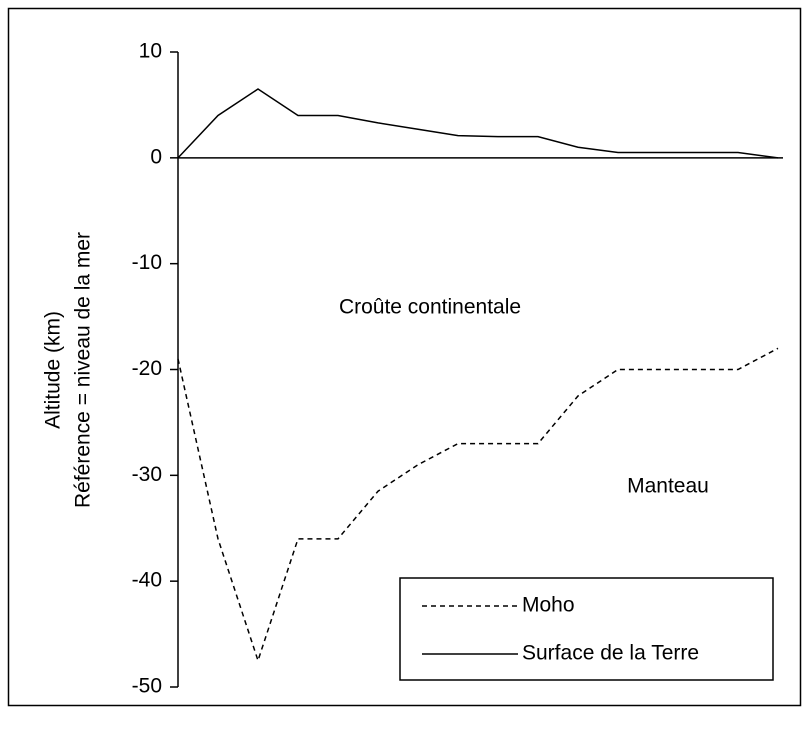 The height and width of the screenshot is (729, 811). I want to click on y-axis-label: Référence = niveau de la mer, so click(83, 370).